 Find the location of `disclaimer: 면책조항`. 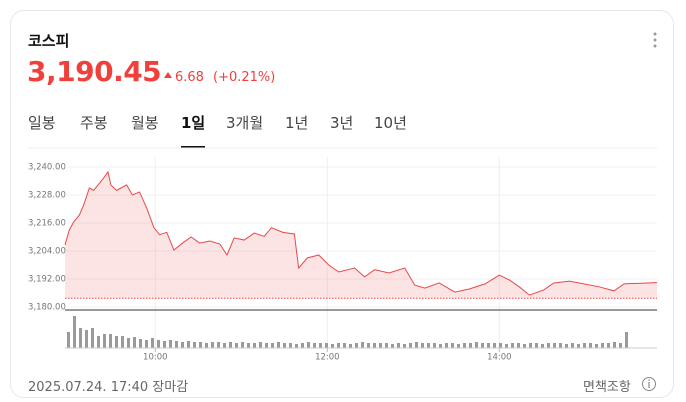

disclaimer: 면책조항 is located at coordinates (607, 387).